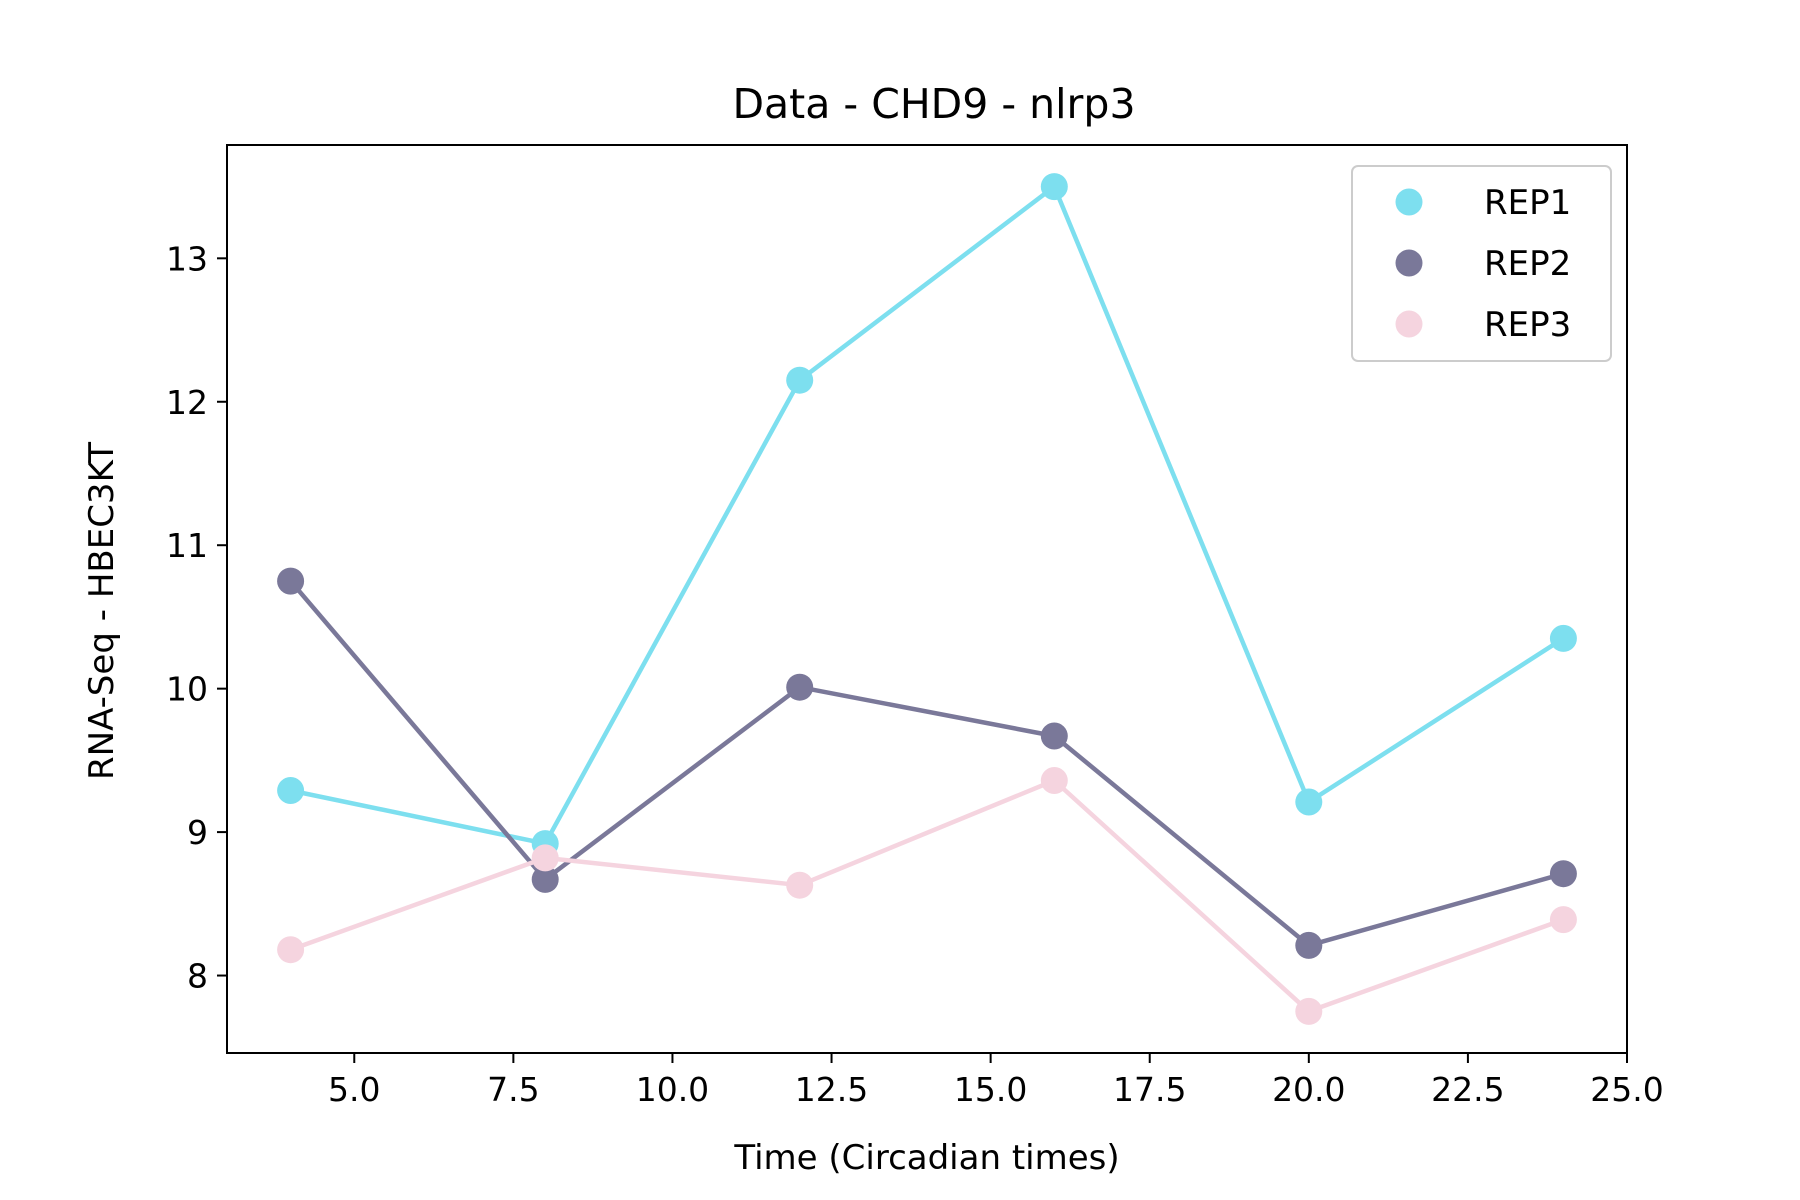 This screenshot has height=1200, width=1800. Describe the element at coordinates (927, 896) in the screenshot. I see `series-line-rep3` at that location.